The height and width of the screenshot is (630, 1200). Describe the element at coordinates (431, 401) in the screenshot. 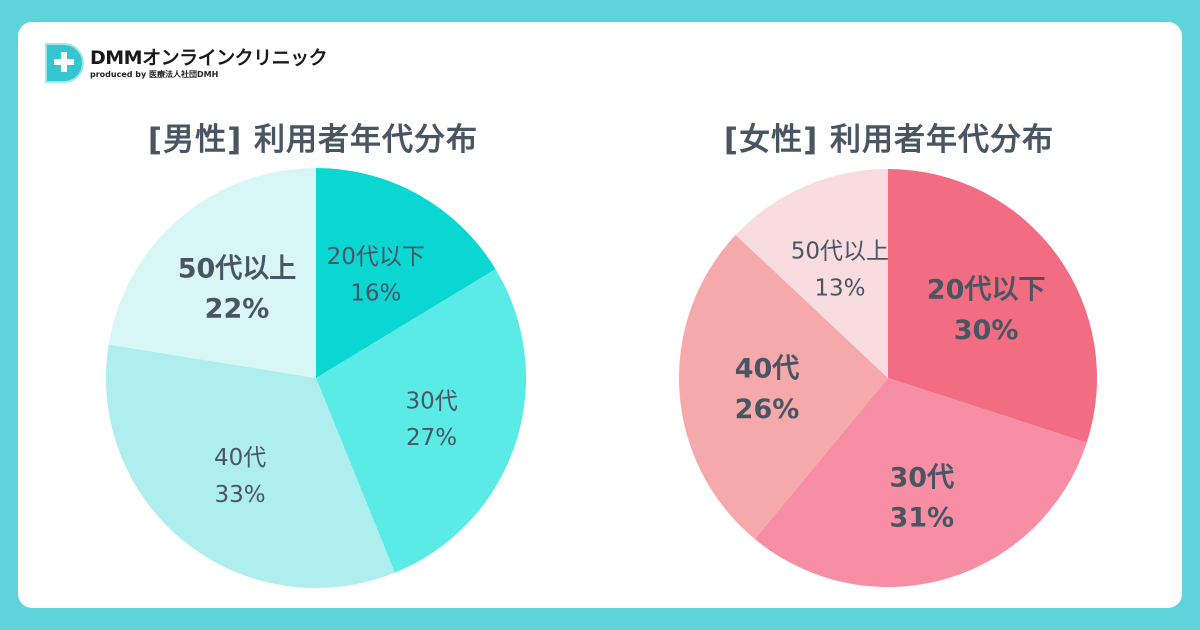

I see `male-slice-1-label: 30代` at that location.